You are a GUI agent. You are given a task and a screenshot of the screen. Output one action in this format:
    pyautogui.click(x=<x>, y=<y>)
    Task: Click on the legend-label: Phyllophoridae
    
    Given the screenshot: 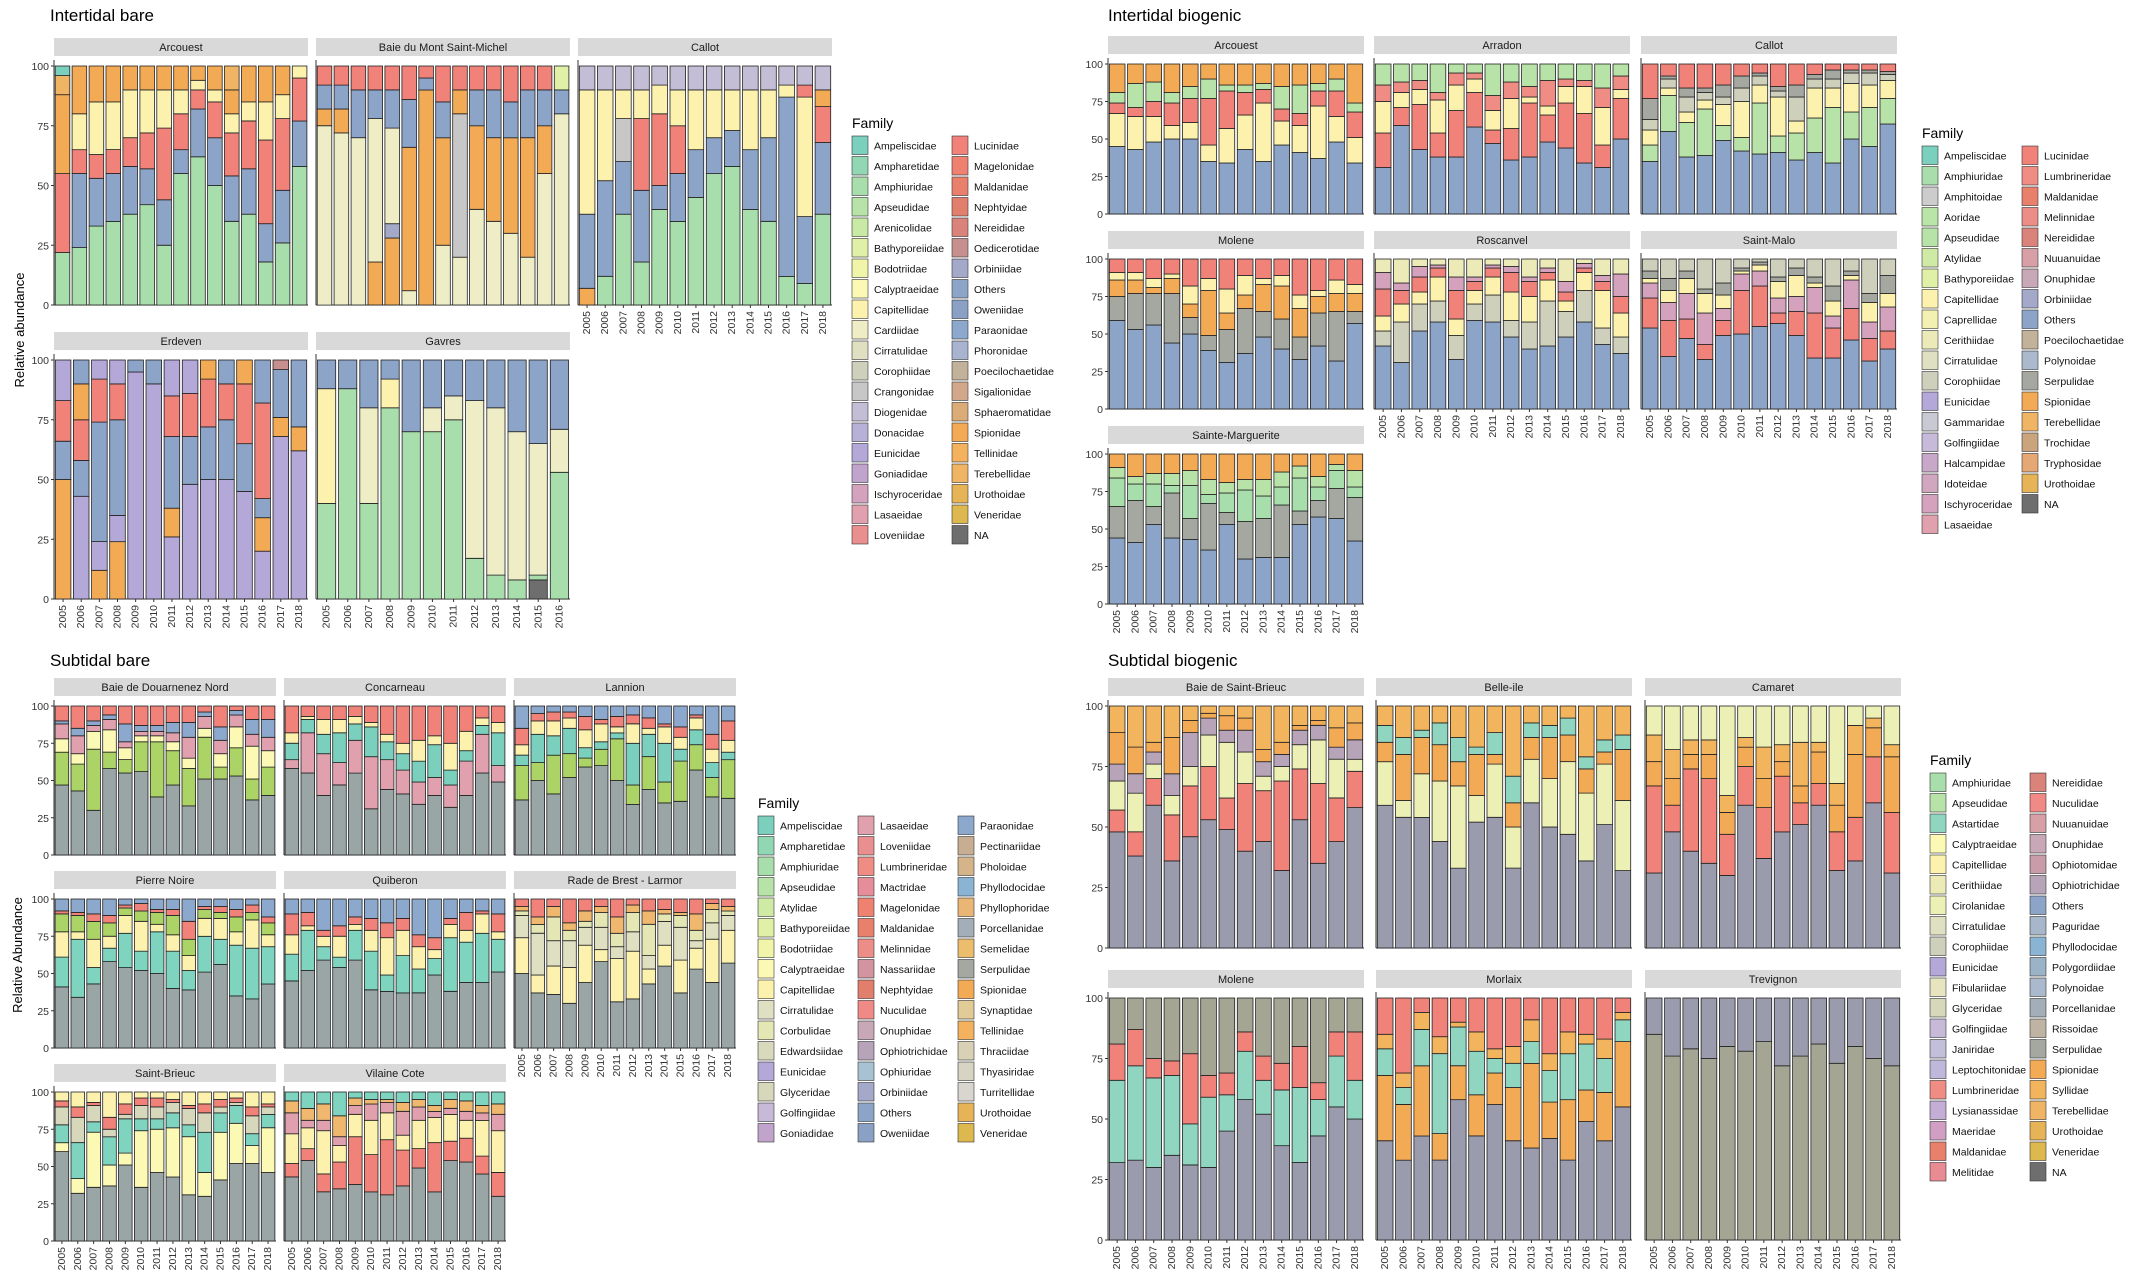 What is the action you would take?
    pyautogui.click(x=1015, y=908)
    